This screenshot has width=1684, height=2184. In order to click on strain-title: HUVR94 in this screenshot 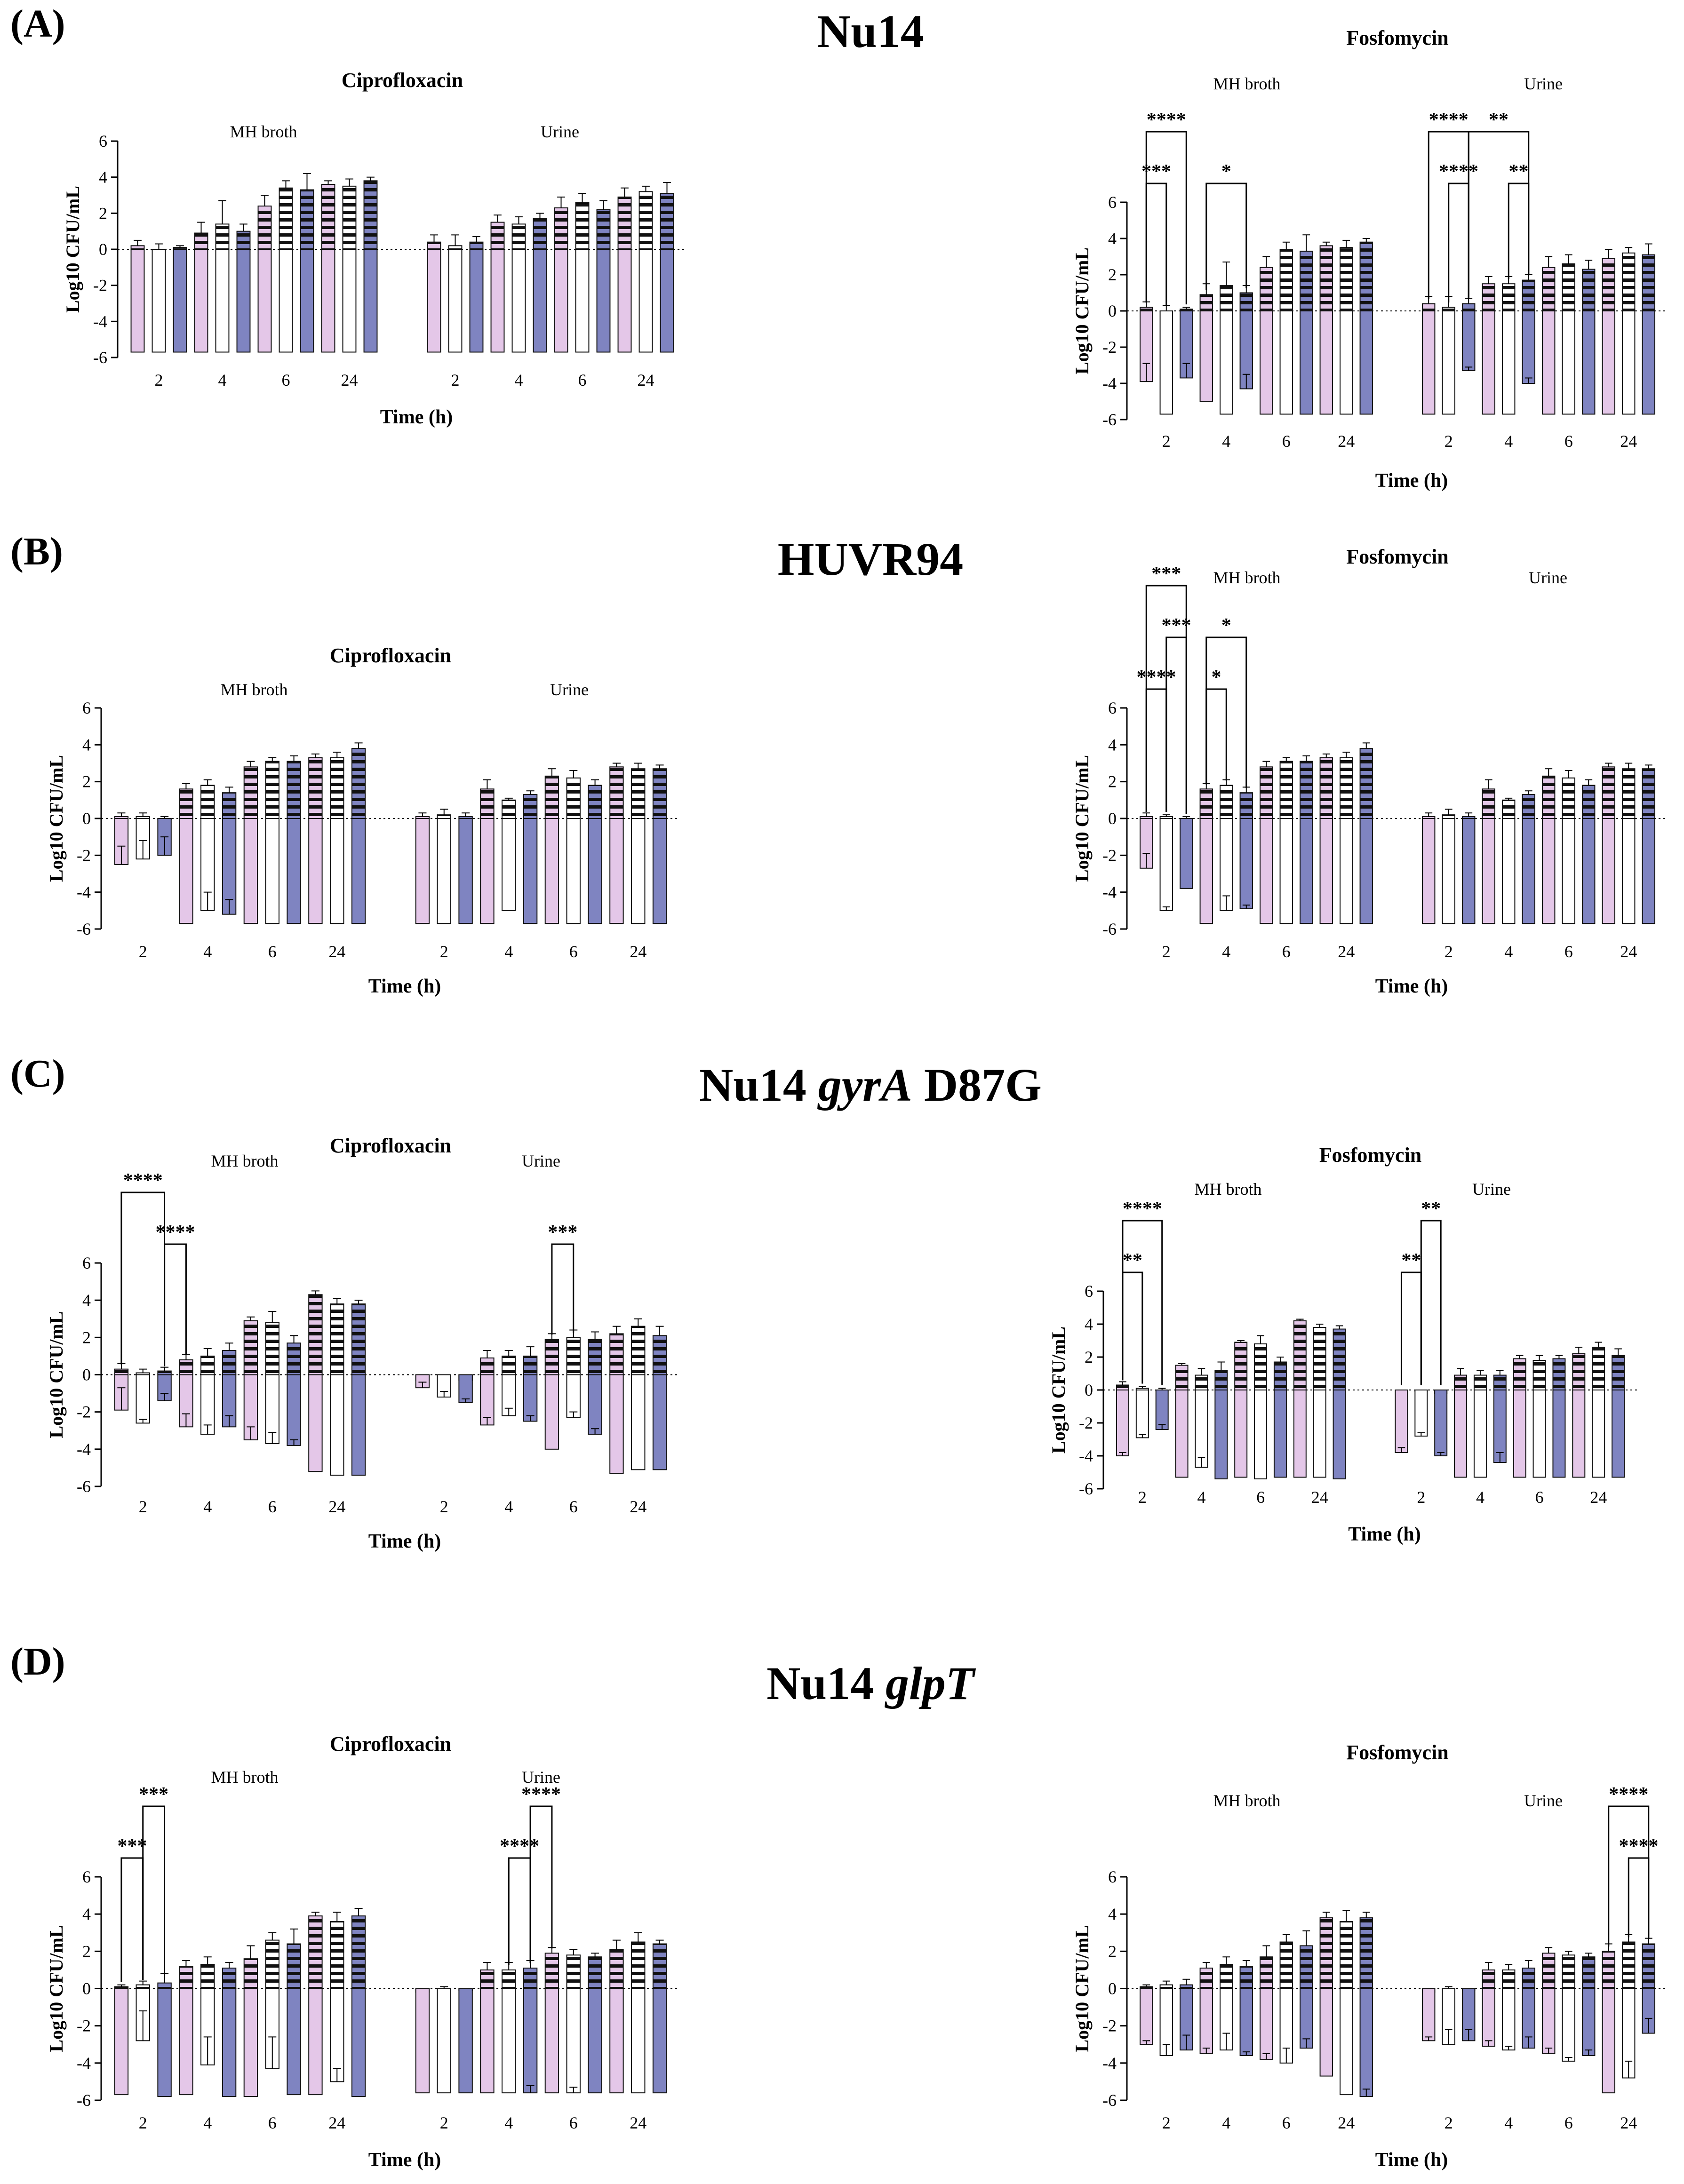, I will do `click(870, 559)`.